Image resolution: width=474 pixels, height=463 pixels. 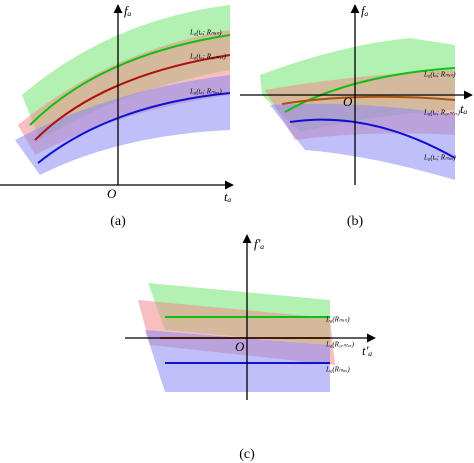 I want to click on x-axis-label: t′ₐ, so click(x=367, y=350).